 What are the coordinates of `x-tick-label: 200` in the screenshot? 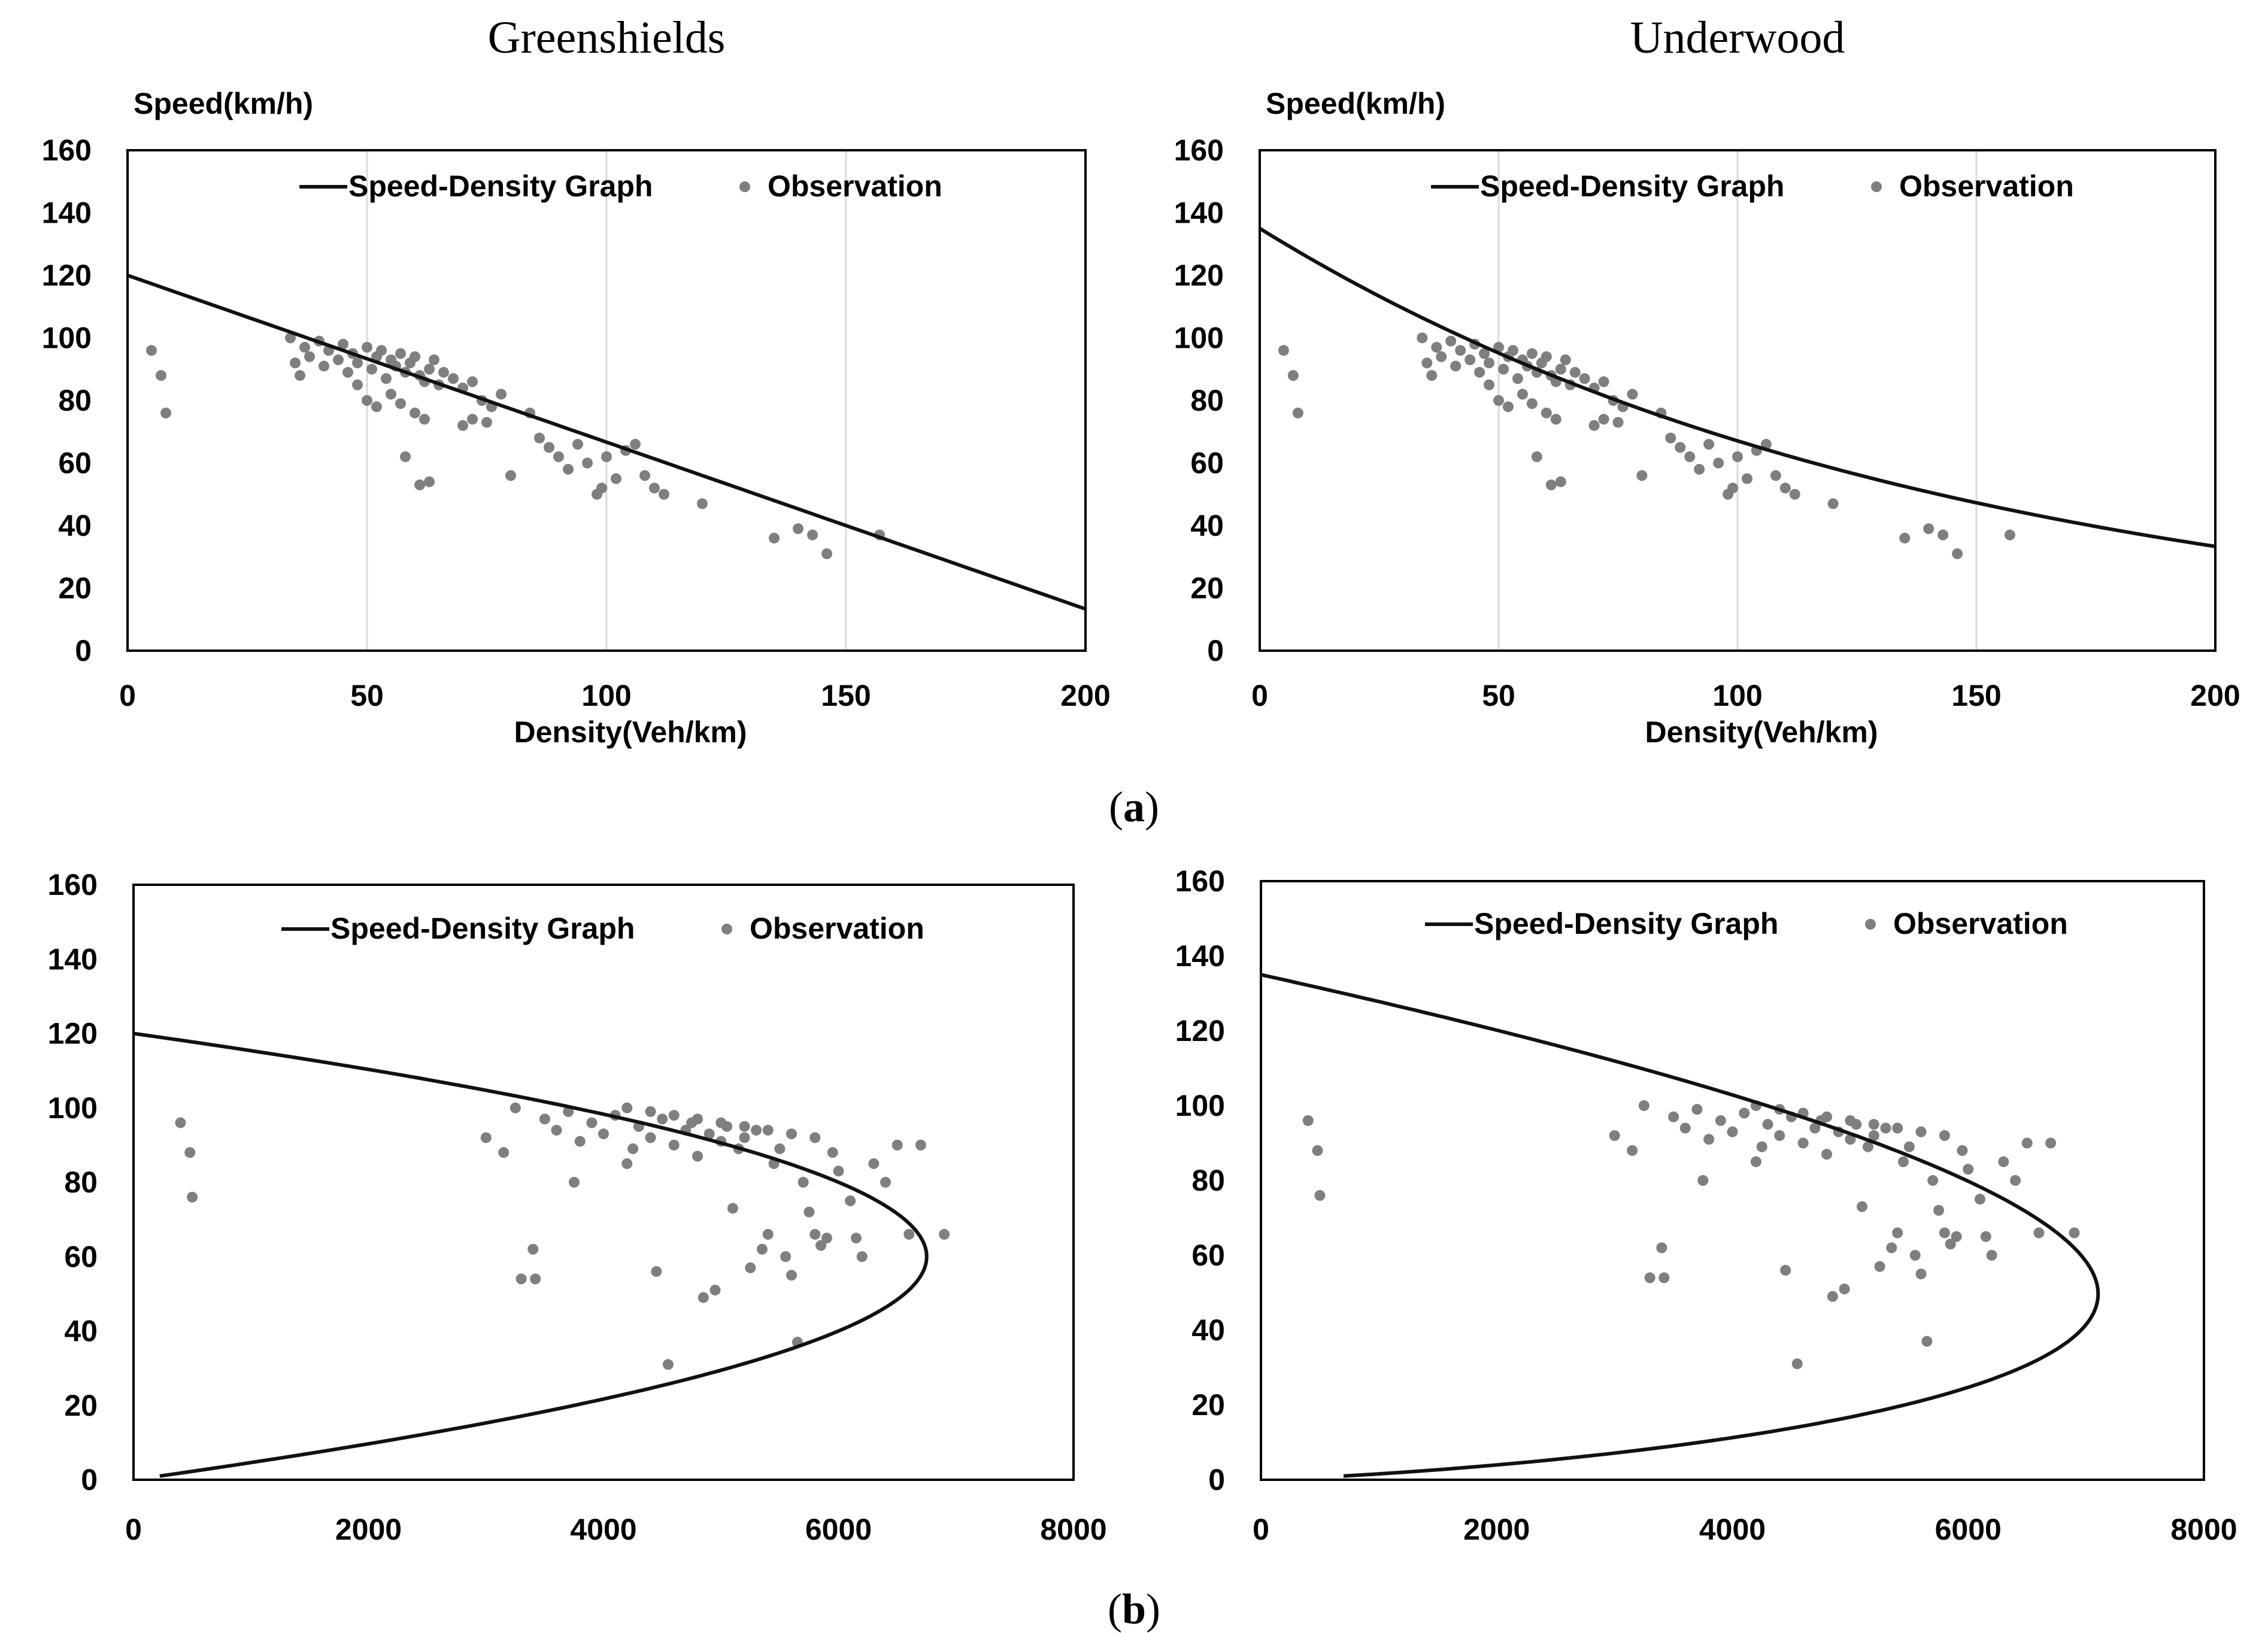 It's located at (1085, 695).